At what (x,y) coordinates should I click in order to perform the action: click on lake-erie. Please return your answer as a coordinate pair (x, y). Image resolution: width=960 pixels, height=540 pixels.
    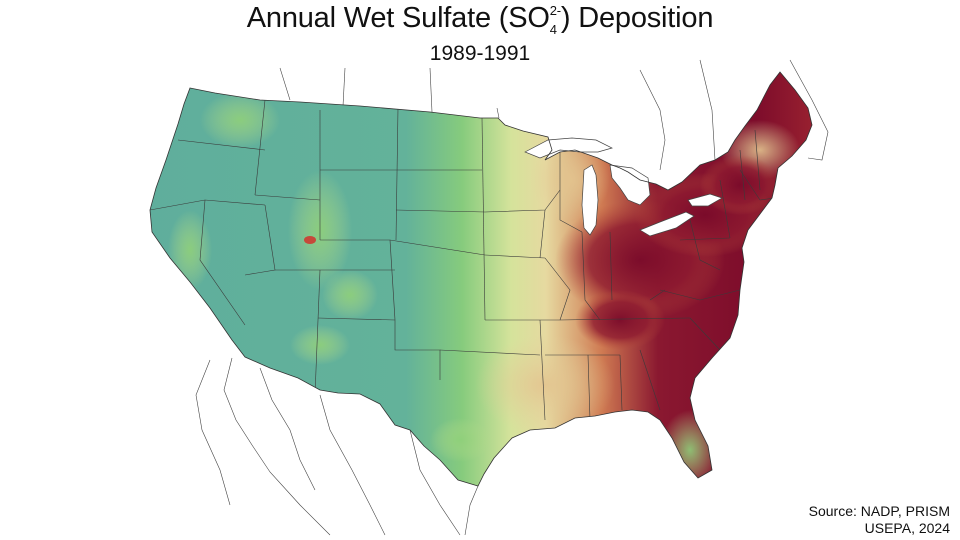
    Looking at the image, I should click on (667, 224).